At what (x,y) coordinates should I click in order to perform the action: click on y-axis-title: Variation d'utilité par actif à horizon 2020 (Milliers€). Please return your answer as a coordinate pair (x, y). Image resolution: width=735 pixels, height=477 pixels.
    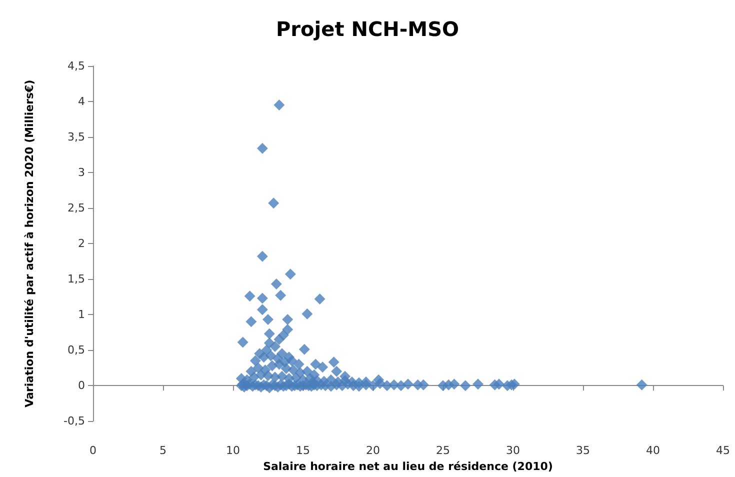
    Looking at the image, I should click on (29, 244).